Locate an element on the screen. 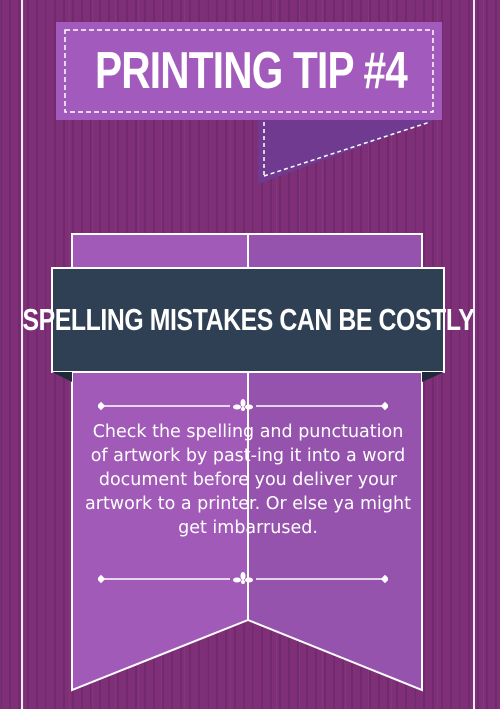 This screenshot has height=709, width=500. title-stitch is located at coordinates (249, 71).